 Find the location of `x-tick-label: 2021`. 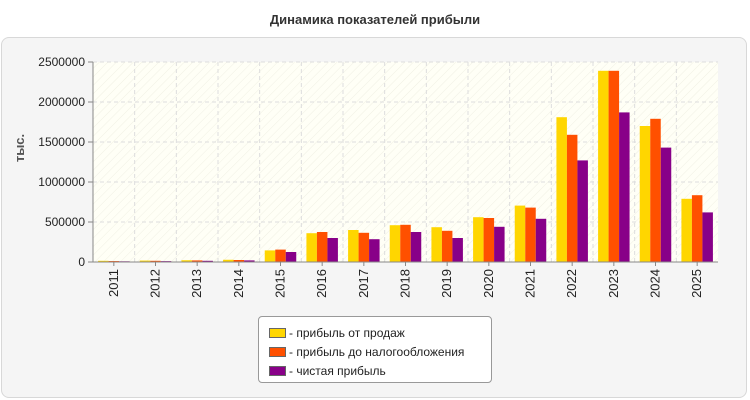

x-tick-label: 2021 is located at coordinates (530, 283).